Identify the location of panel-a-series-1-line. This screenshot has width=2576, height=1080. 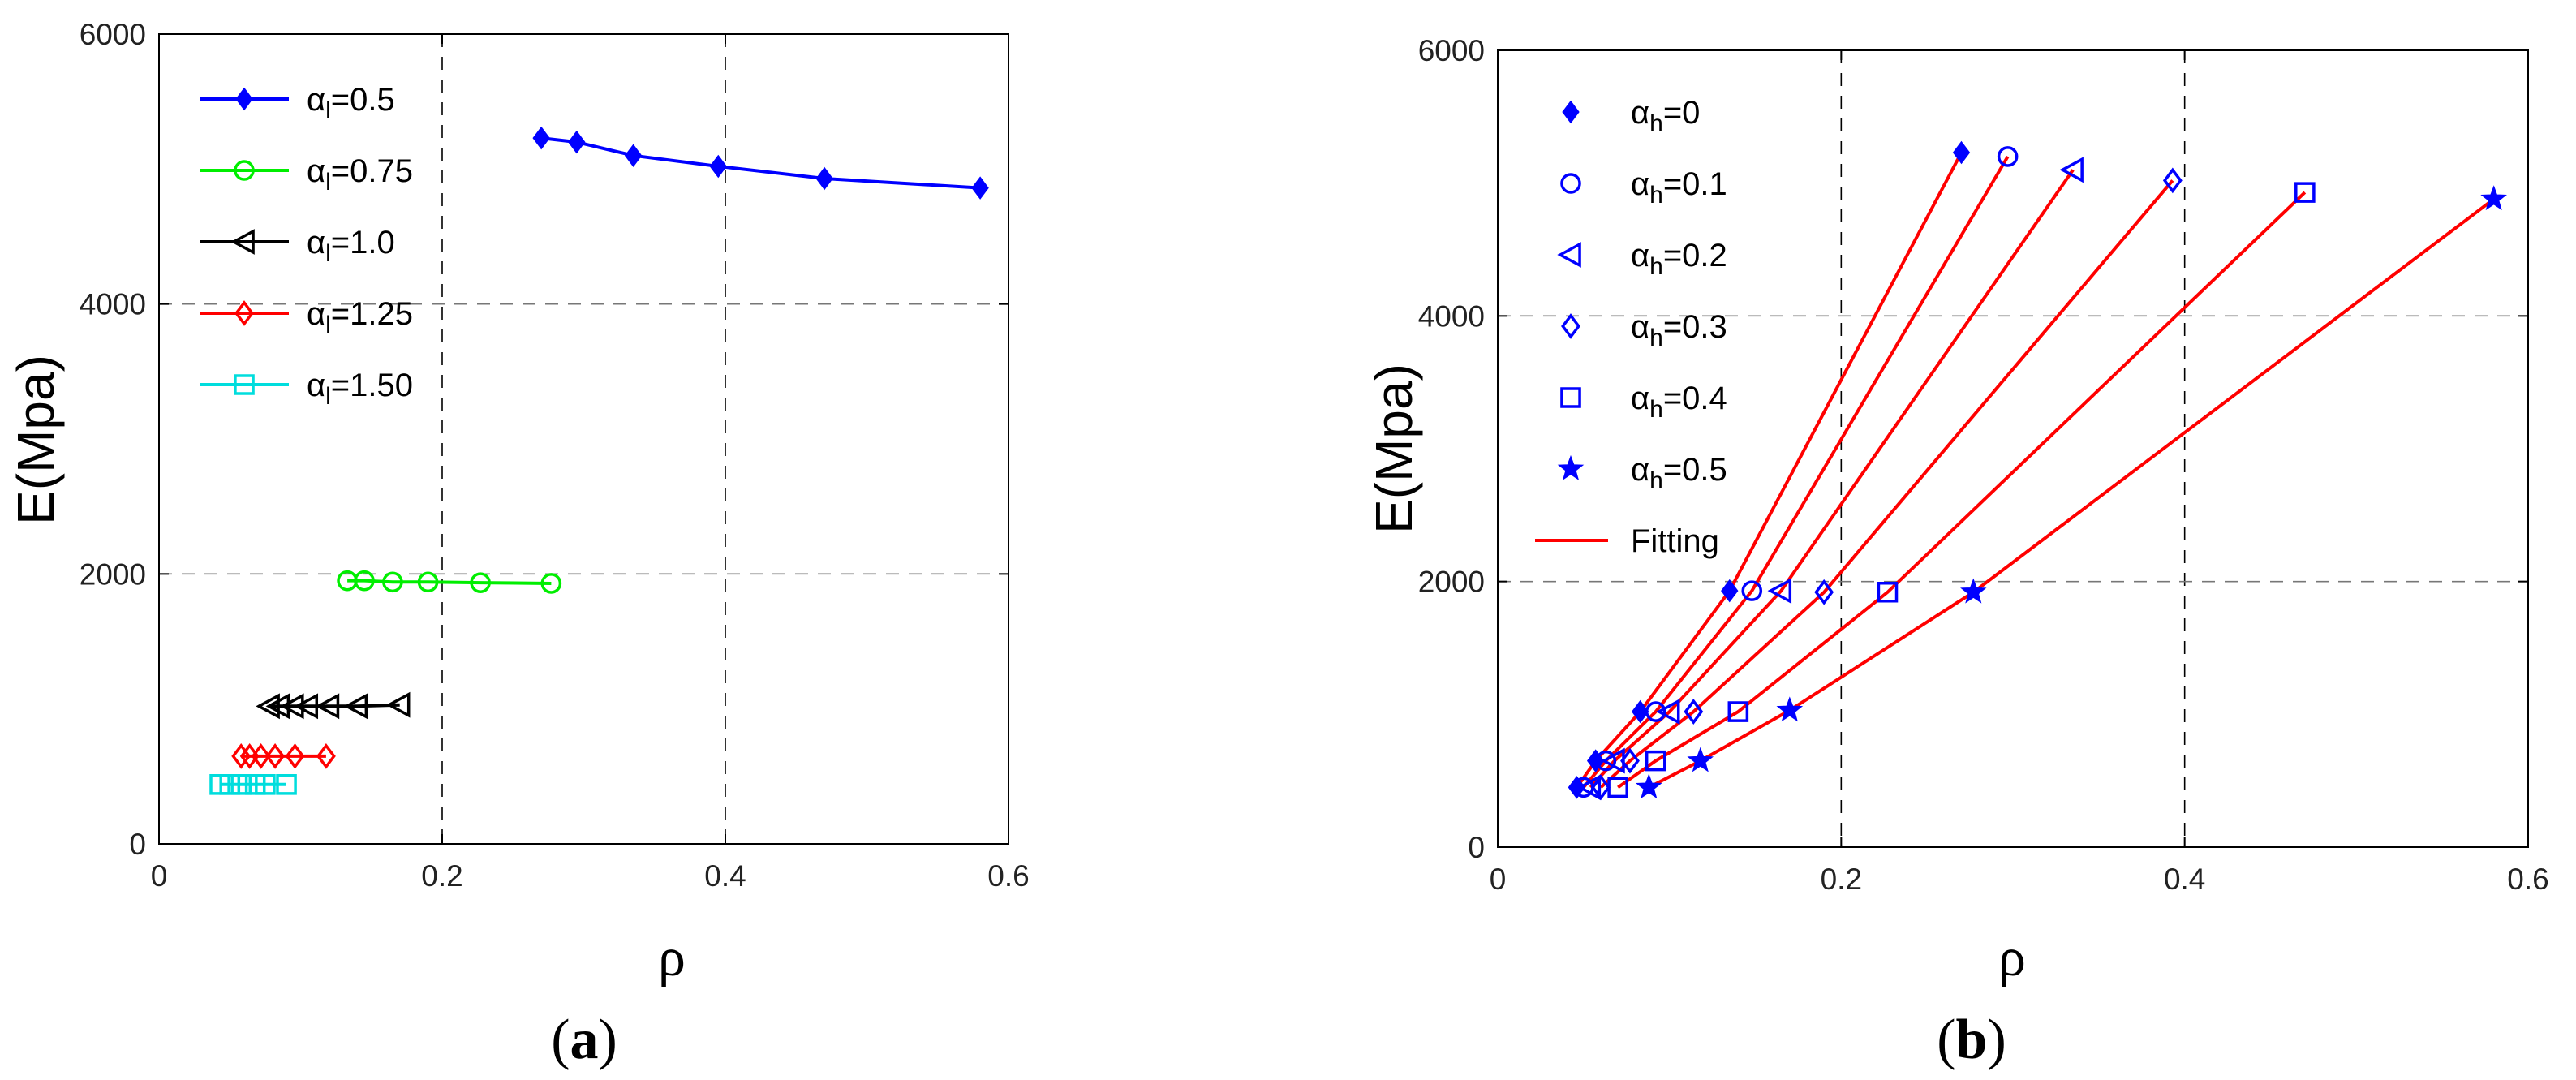
(449, 582).